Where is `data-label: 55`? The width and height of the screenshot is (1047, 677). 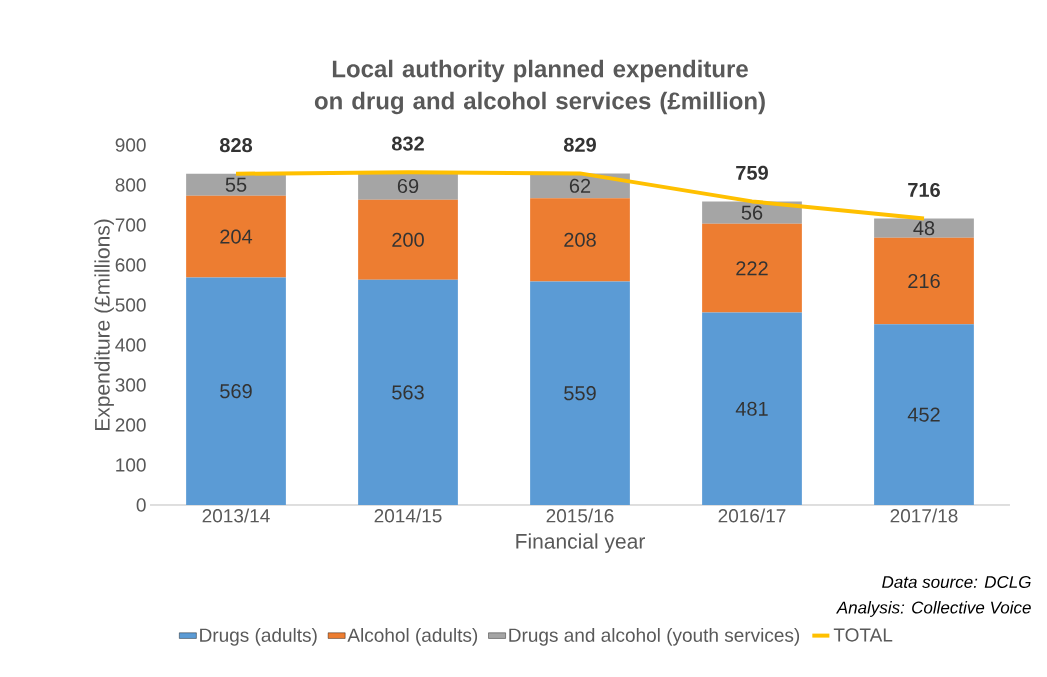
data-label: 55 is located at coordinates (236, 184).